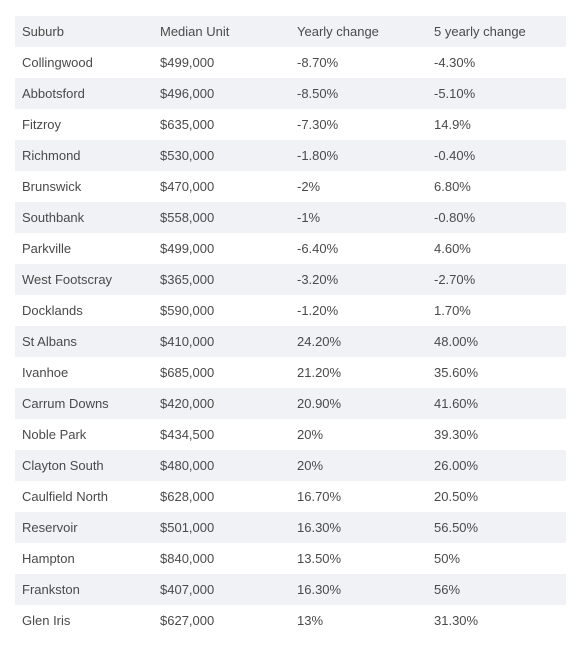 The height and width of the screenshot is (653, 580). What do you see at coordinates (310, 620) in the screenshot?
I see `cell-yearly-change: 13%` at bounding box center [310, 620].